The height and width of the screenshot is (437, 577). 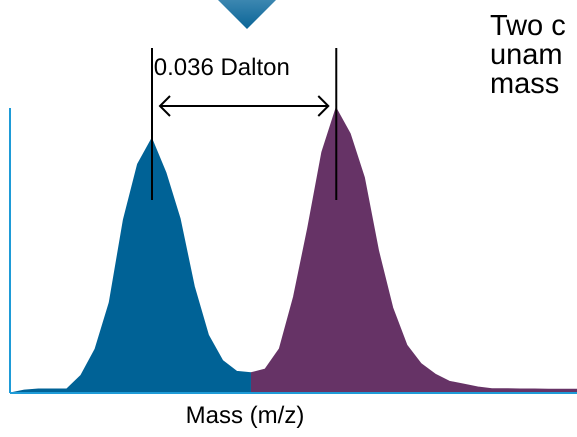 What do you see at coordinates (527, 55) in the screenshot?
I see `text: unam` at bounding box center [527, 55].